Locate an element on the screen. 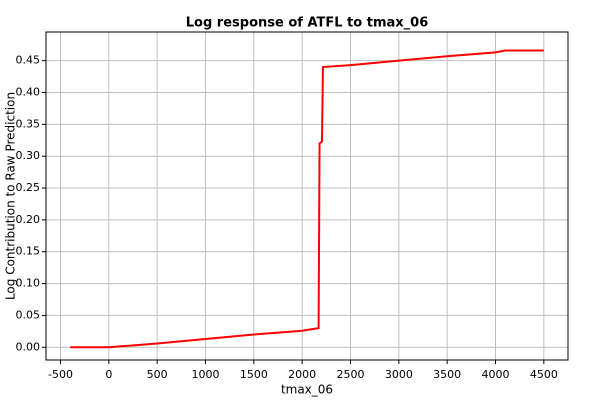 This screenshot has height=400, width=600. x-tick-label: 4000 is located at coordinates (496, 374).